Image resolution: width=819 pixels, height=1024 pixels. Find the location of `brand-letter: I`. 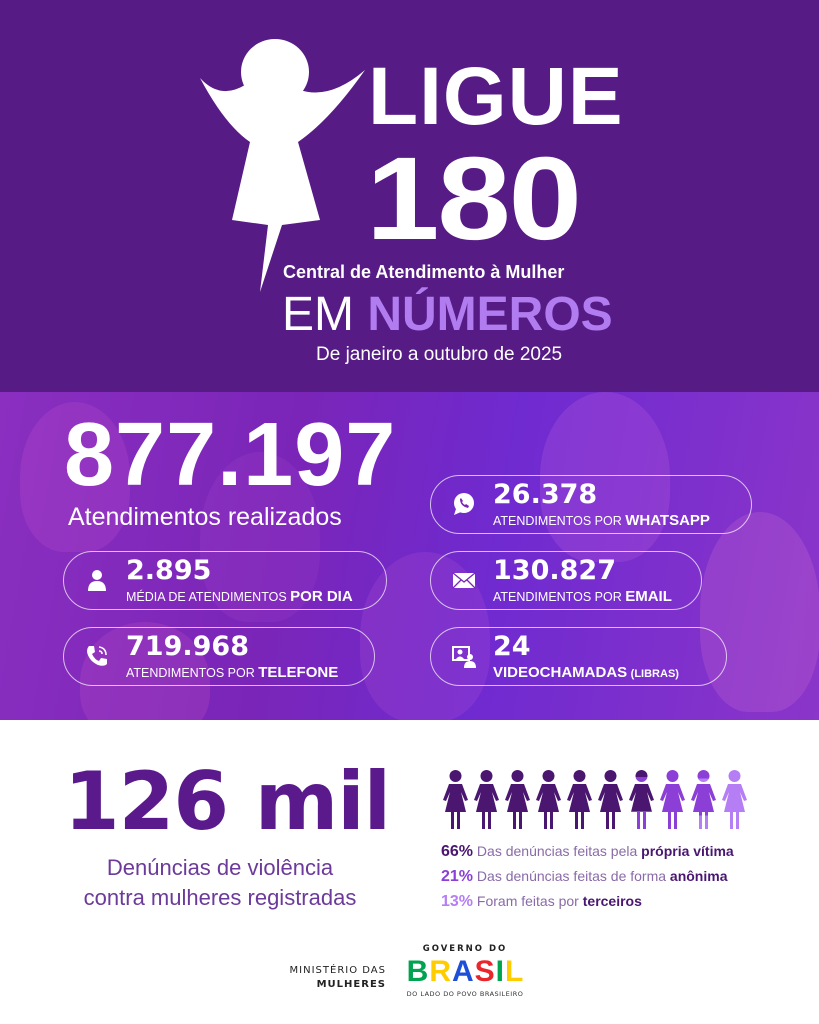

brand-letter: I is located at coordinates (500, 971).